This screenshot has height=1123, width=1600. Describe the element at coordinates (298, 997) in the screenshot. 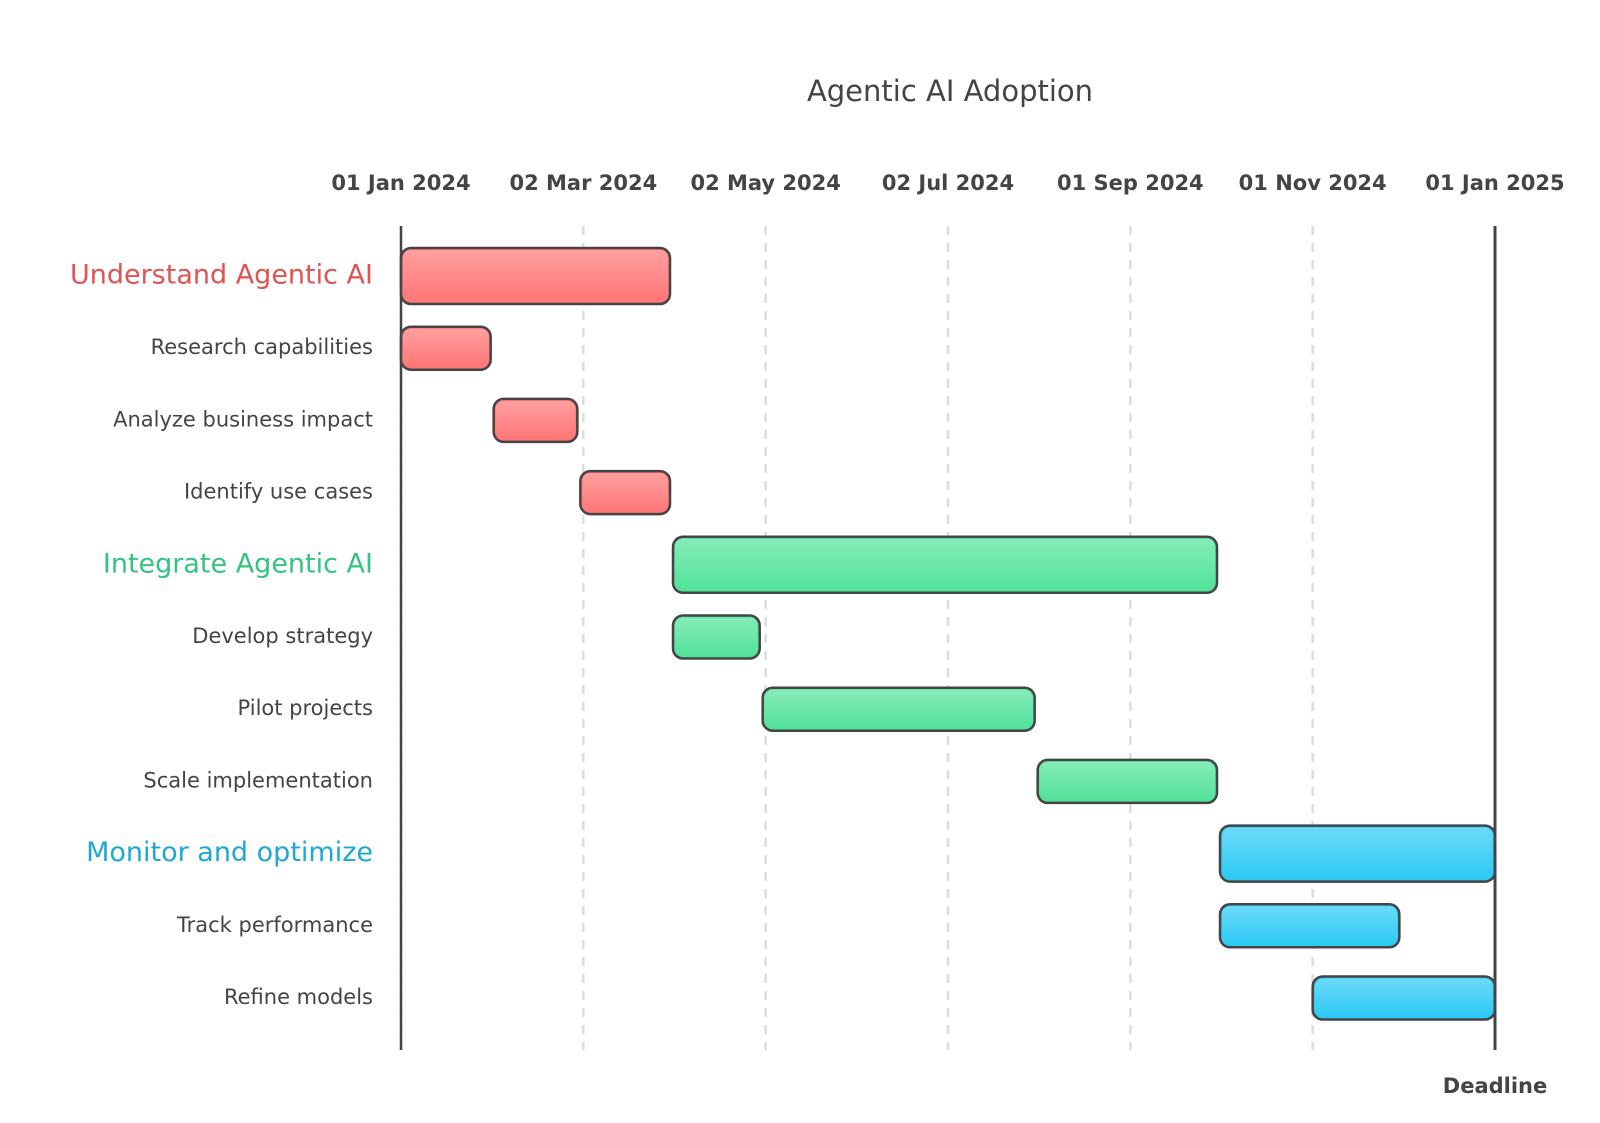

I see `task-label: Refine models` at that location.